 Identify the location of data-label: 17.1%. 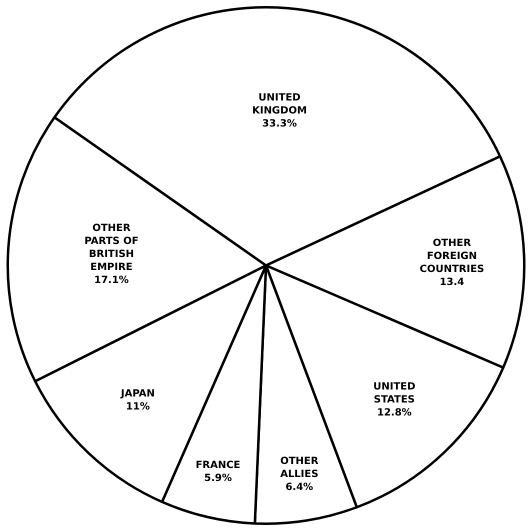
(111, 280).